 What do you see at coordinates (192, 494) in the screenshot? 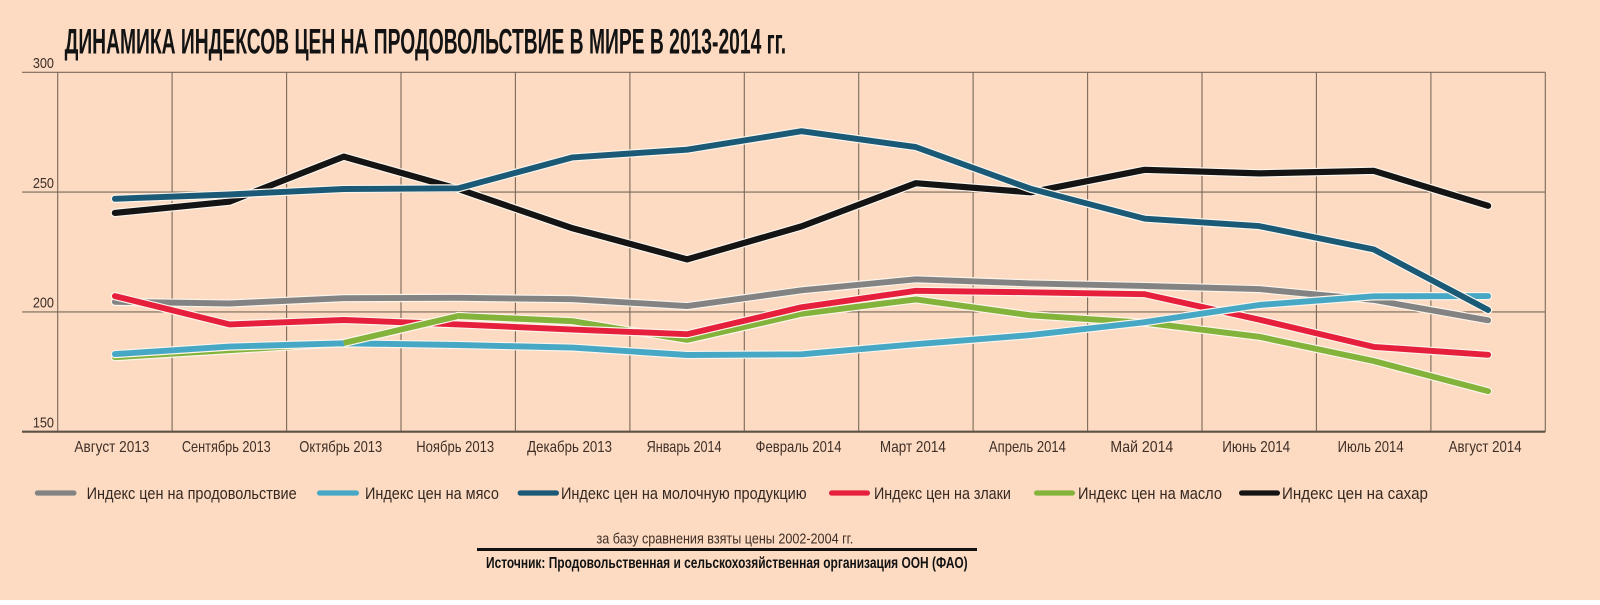
I see `svg-text: Индекс цен на продовольствие` at bounding box center [192, 494].